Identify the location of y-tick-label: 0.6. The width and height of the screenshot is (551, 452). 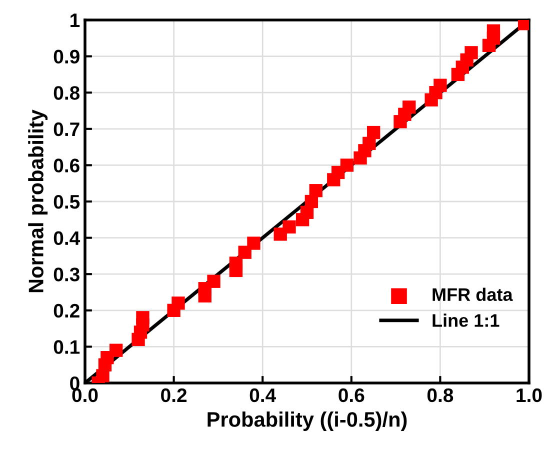
(67, 165).